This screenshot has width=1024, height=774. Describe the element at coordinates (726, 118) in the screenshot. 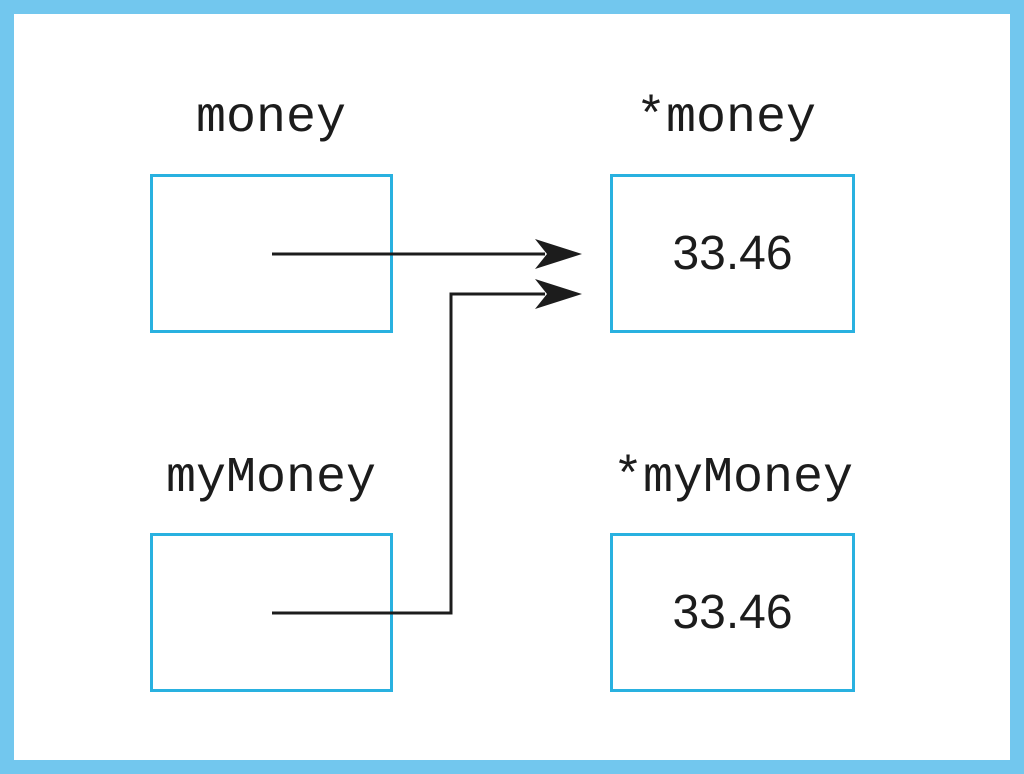

I see `label-deref-money: *money` at that location.